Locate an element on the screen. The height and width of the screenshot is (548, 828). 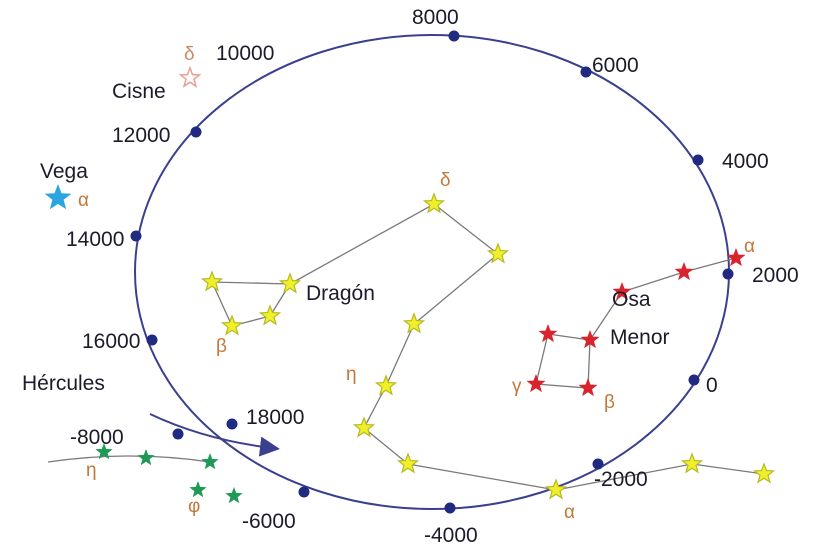
greek-dragon-alpha: α is located at coordinates (569, 512).